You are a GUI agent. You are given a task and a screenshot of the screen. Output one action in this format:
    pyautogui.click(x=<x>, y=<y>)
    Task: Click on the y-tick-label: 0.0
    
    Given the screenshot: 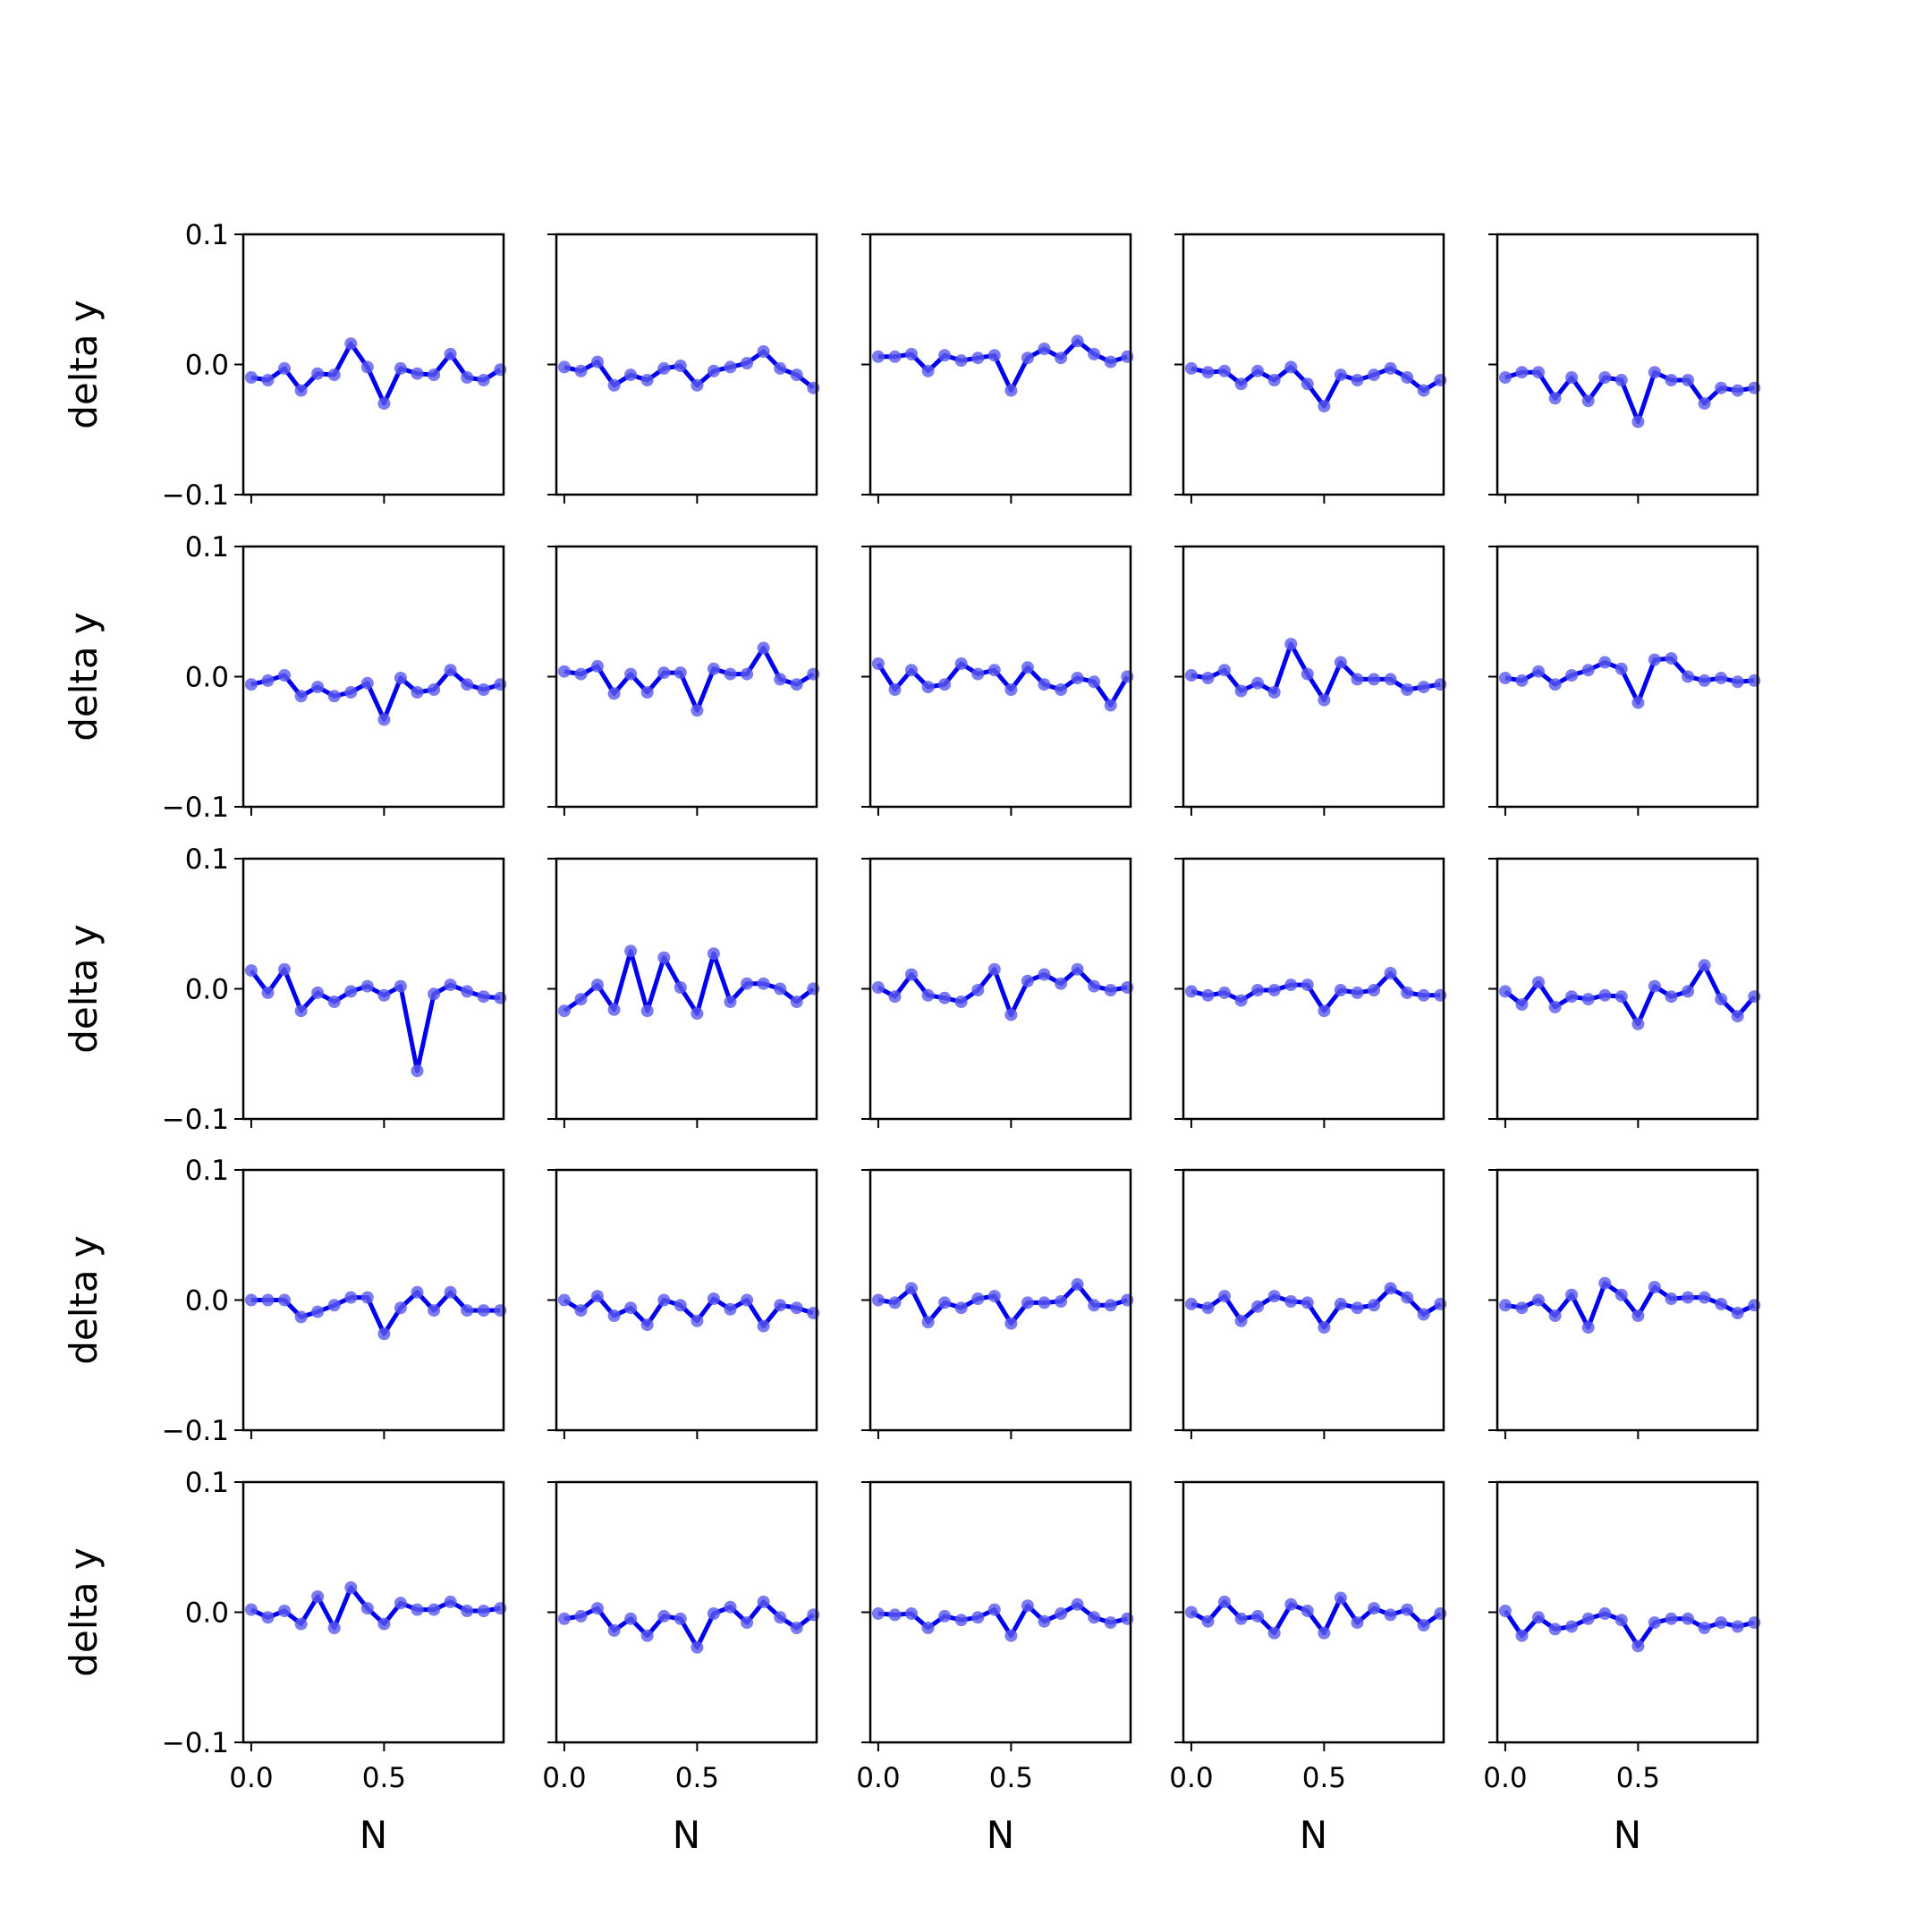 What is the action you would take?
    pyautogui.click(x=207, y=366)
    